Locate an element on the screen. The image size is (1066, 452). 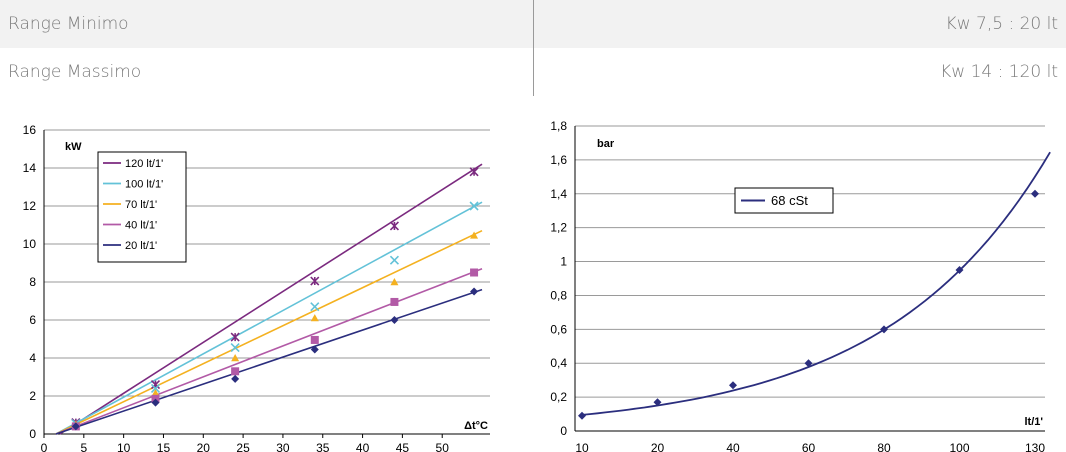
legend-entry: 120 lt/1' is located at coordinates (144, 164).